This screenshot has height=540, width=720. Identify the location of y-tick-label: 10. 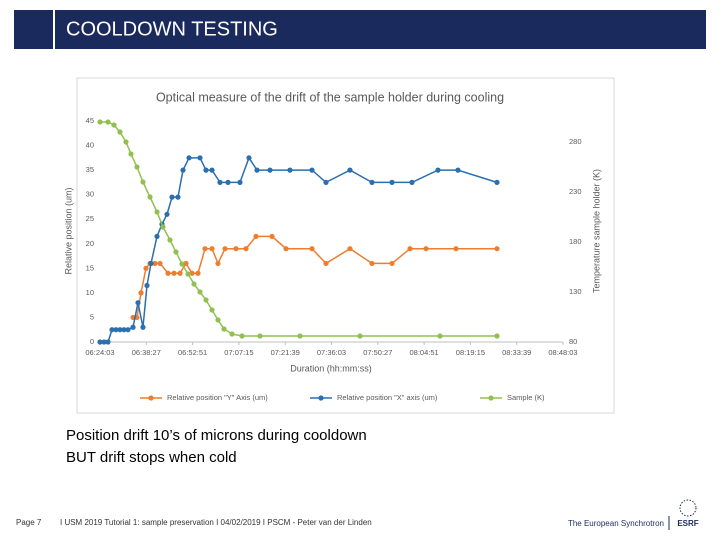
(90, 292).